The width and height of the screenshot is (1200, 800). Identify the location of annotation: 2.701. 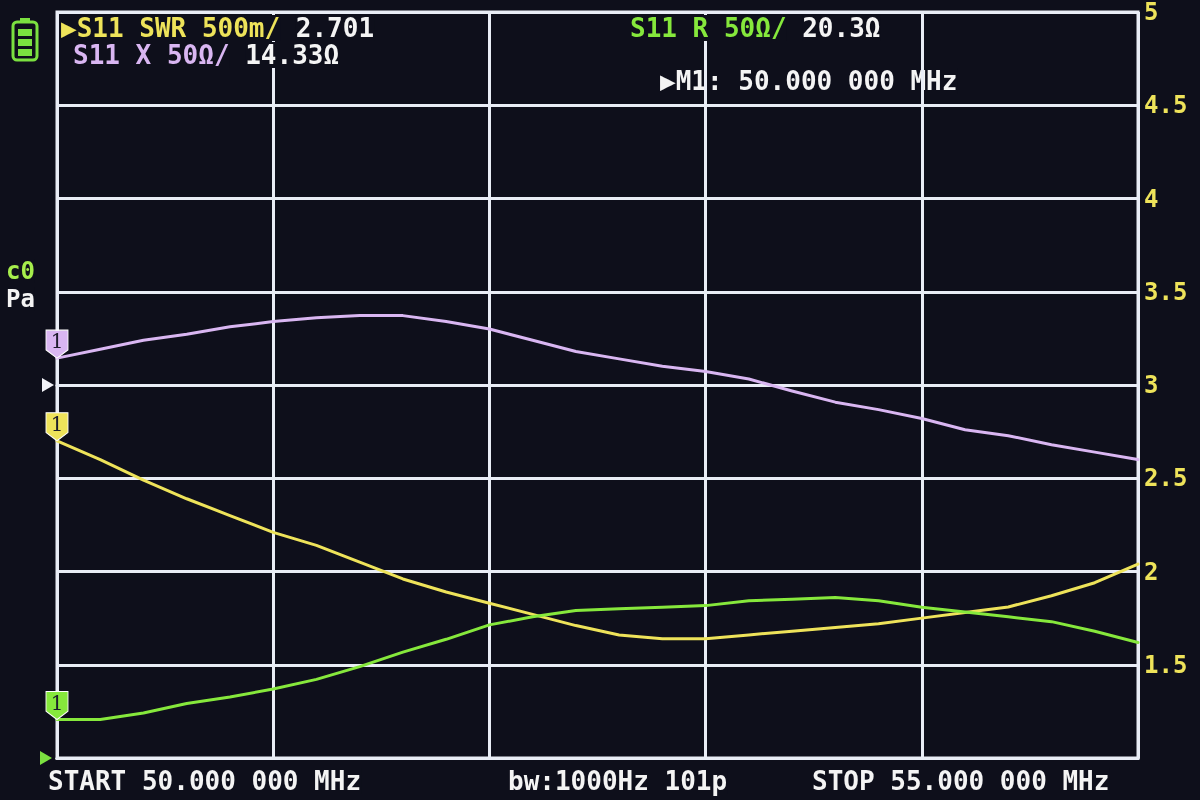
(335, 28).